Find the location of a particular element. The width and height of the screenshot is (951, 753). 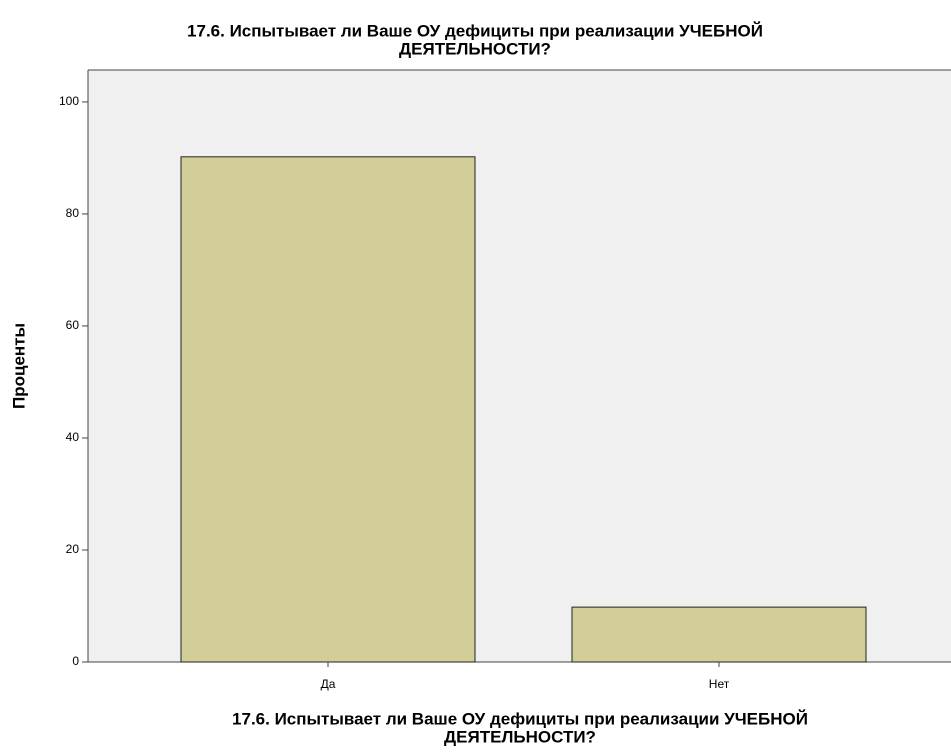

x-axis-label: ДЕЯТЕЛЬНОСТИ? is located at coordinates (520, 736).